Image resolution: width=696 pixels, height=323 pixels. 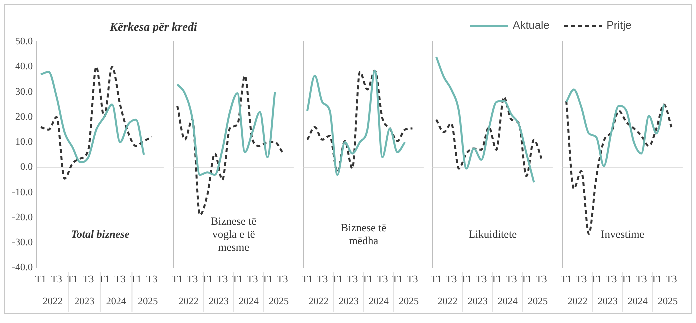 I want to click on annotation: Likuiditete, so click(x=493, y=235).